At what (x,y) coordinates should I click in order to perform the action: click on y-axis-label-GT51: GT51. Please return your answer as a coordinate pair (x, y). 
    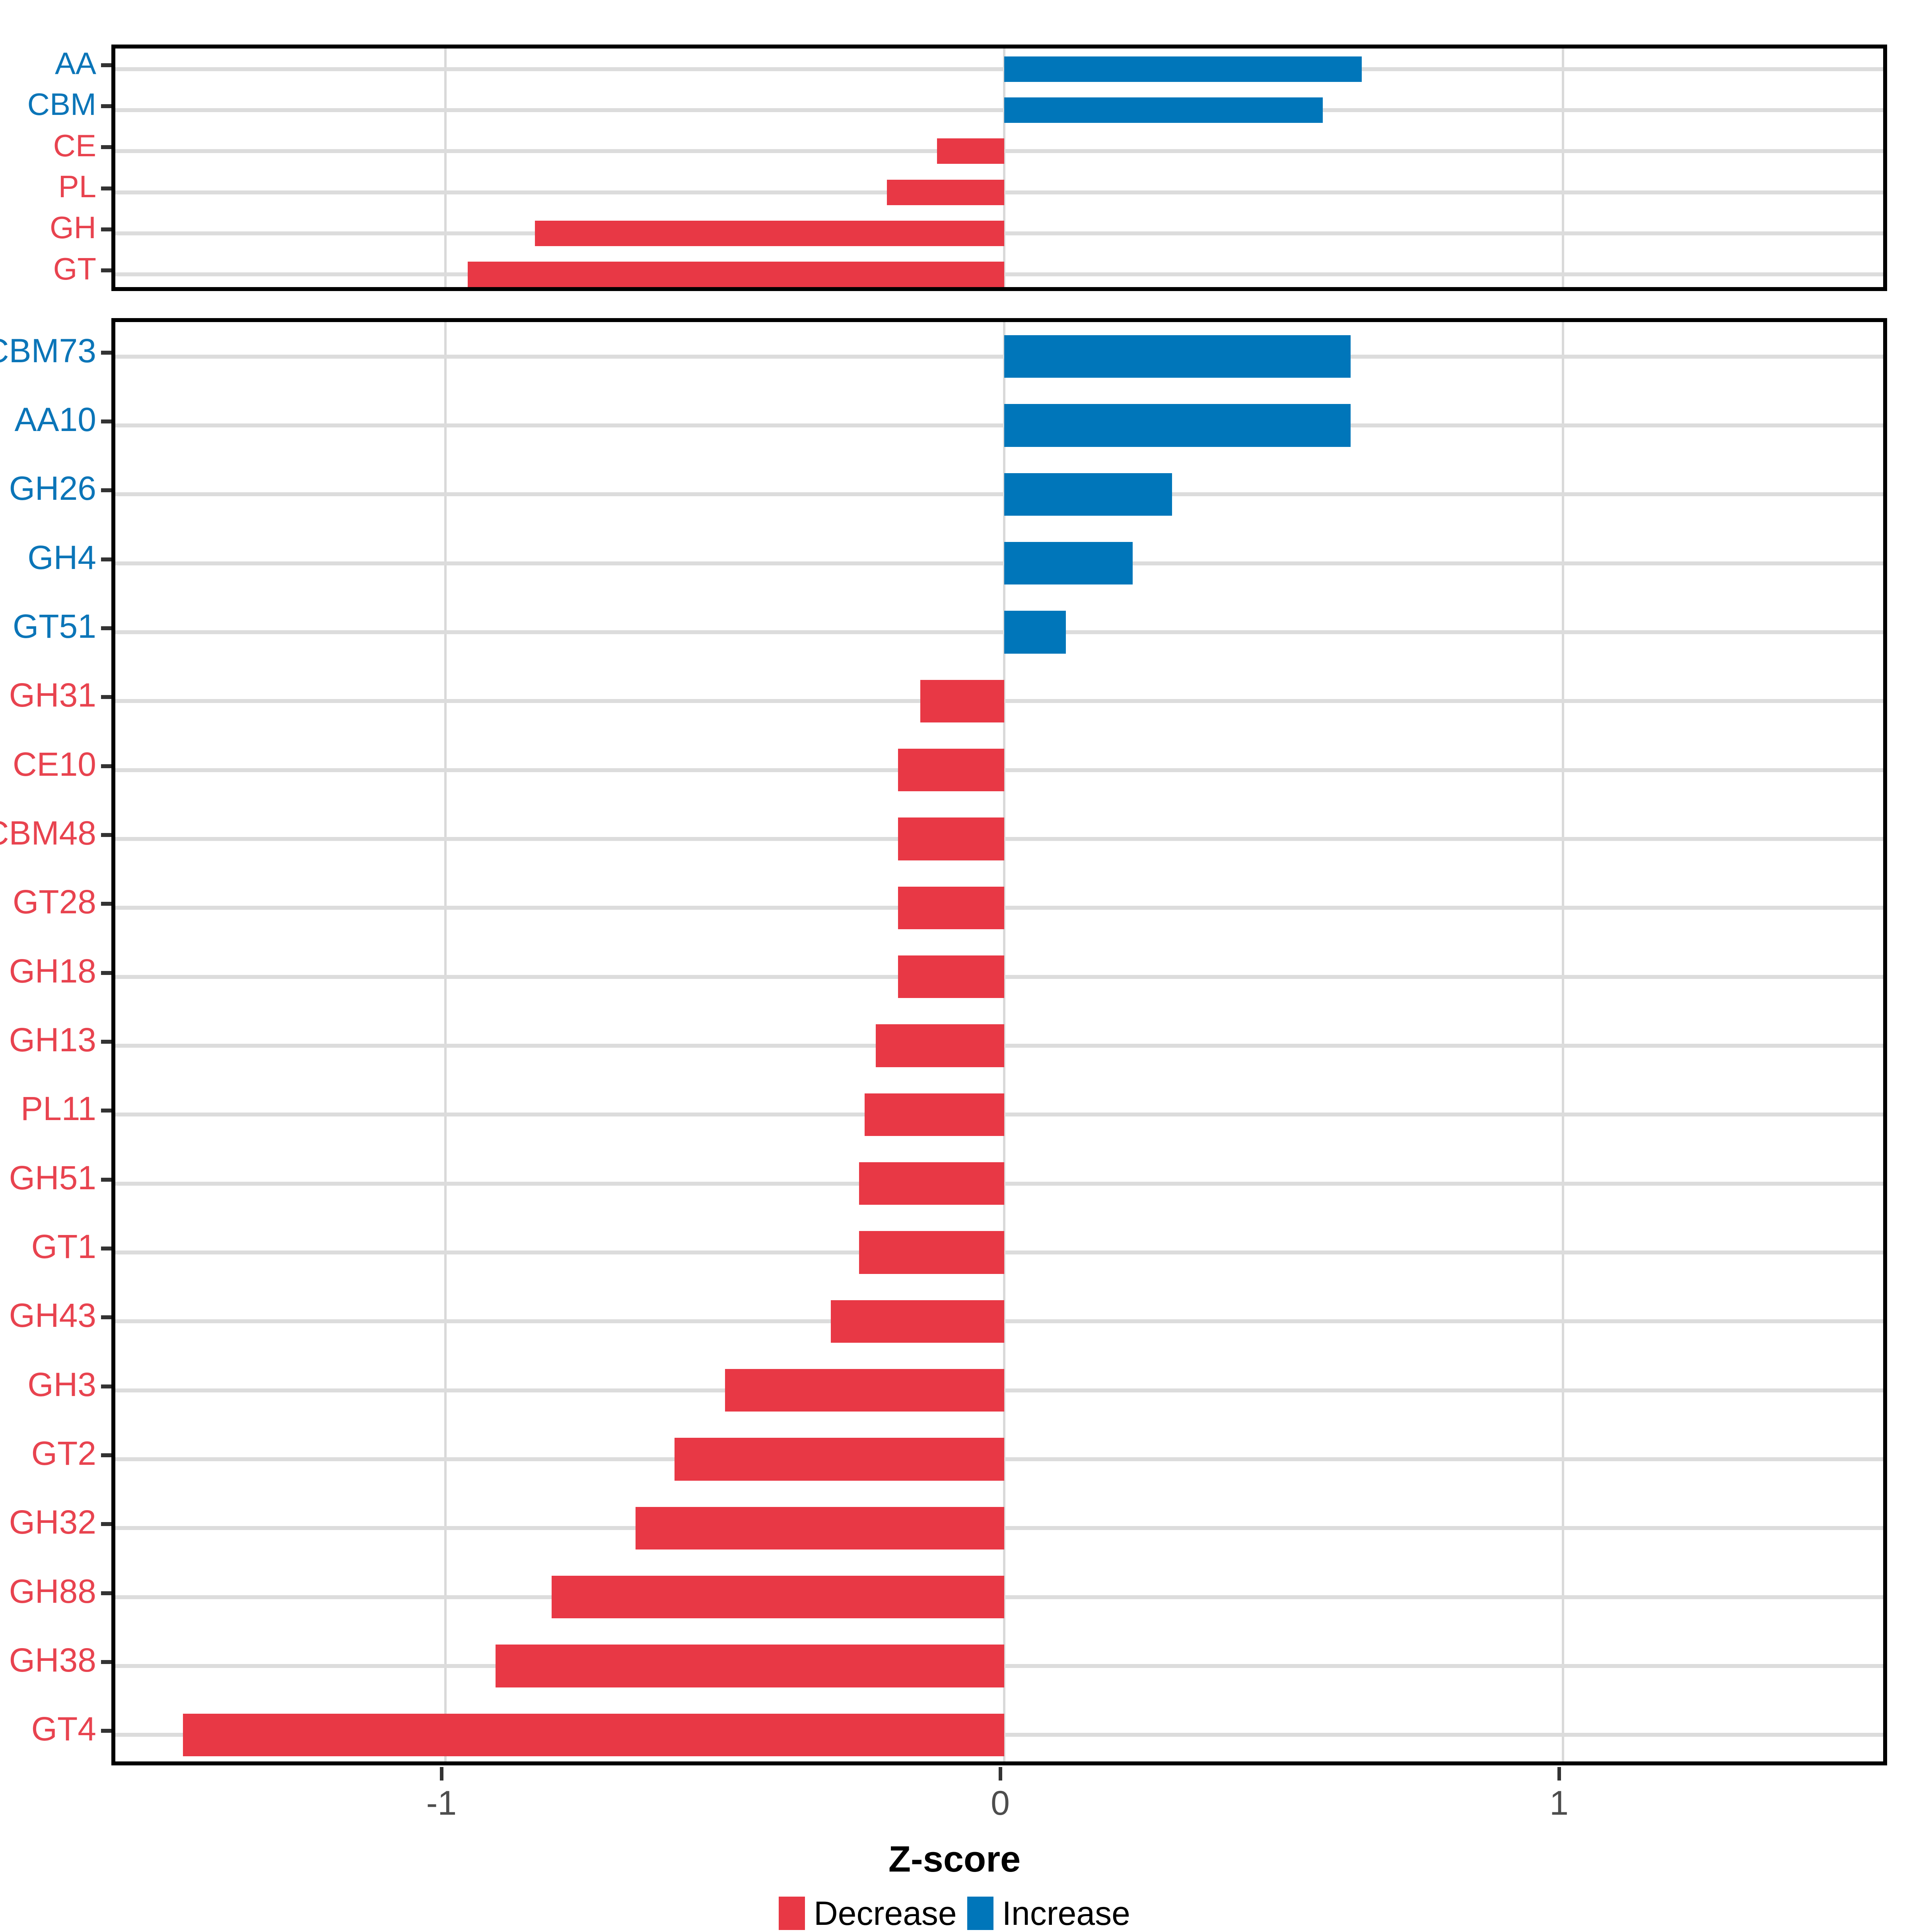
    Looking at the image, I should click on (54, 626).